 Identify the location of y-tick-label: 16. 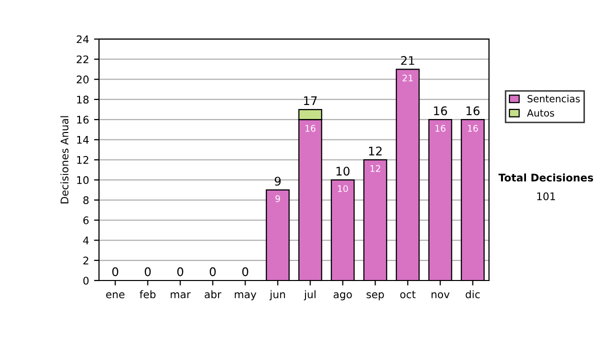
(83, 120).